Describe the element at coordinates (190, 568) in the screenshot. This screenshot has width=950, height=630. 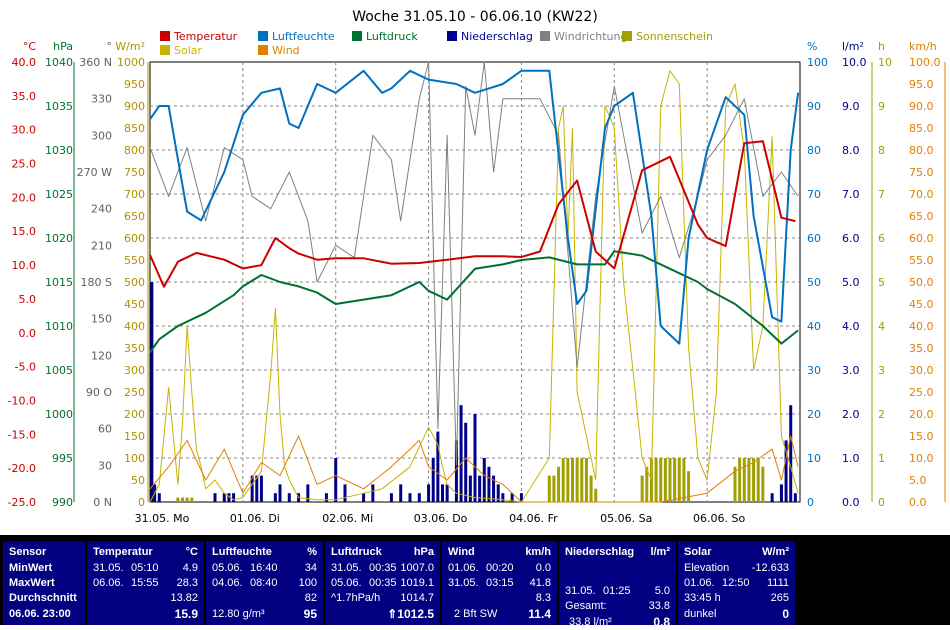
I see `temperature-min-value: 4.9` at that location.